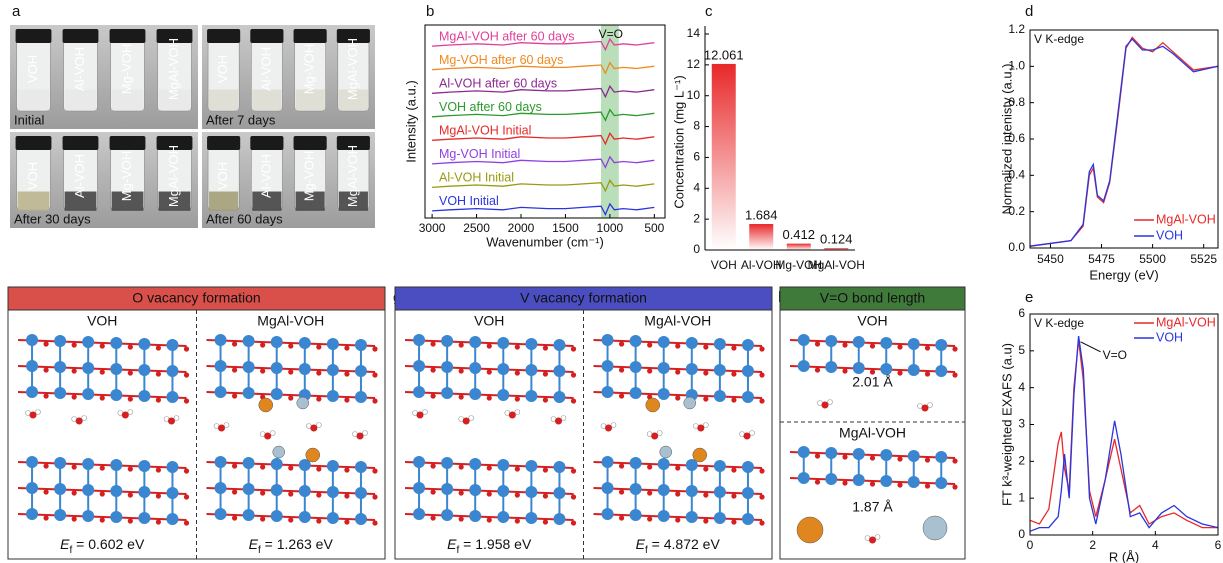  I want to click on bar-value-label: 0.412, so click(798, 234).